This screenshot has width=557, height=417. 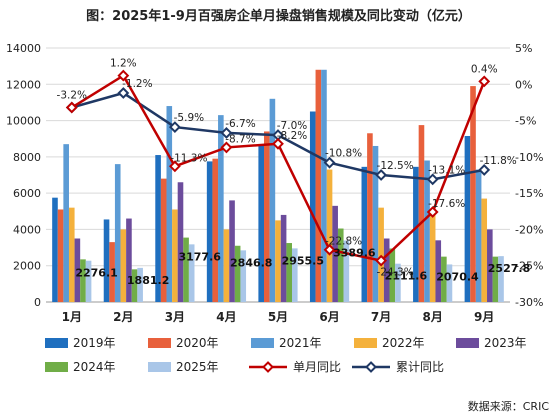 What do you see at coordinates (329, 317) in the screenshot?
I see `x-tick-label: 6月` at bounding box center [329, 317].